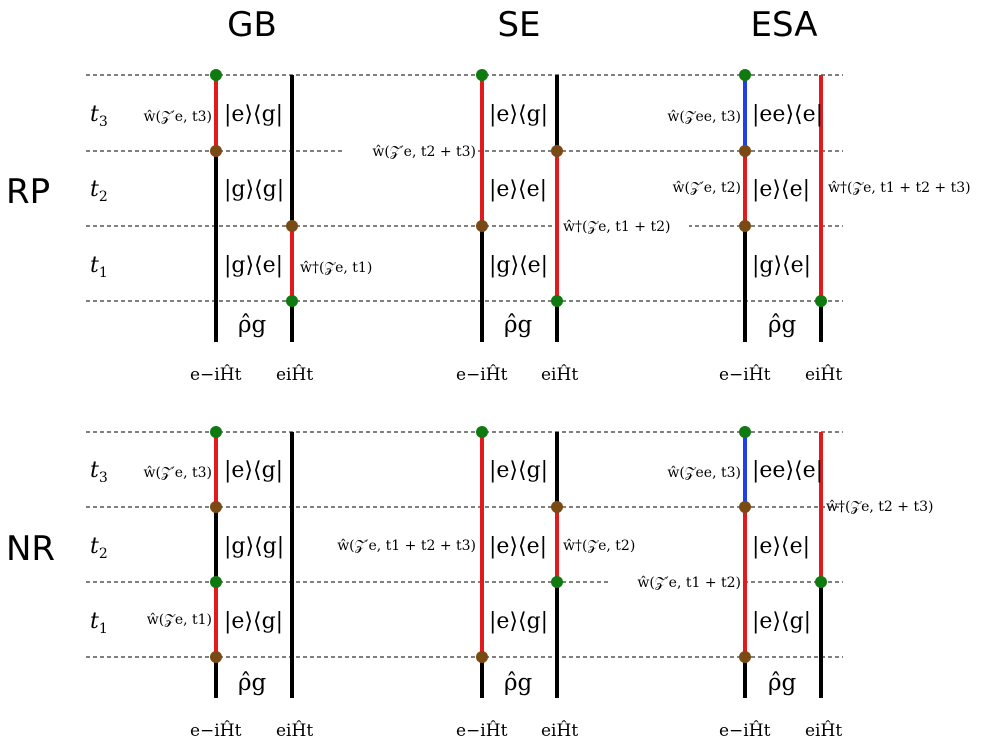 The image size is (990, 744). I want to click on nr-esa-op-t3: ŵ(𝒵ee, t3), so click(704, 473).